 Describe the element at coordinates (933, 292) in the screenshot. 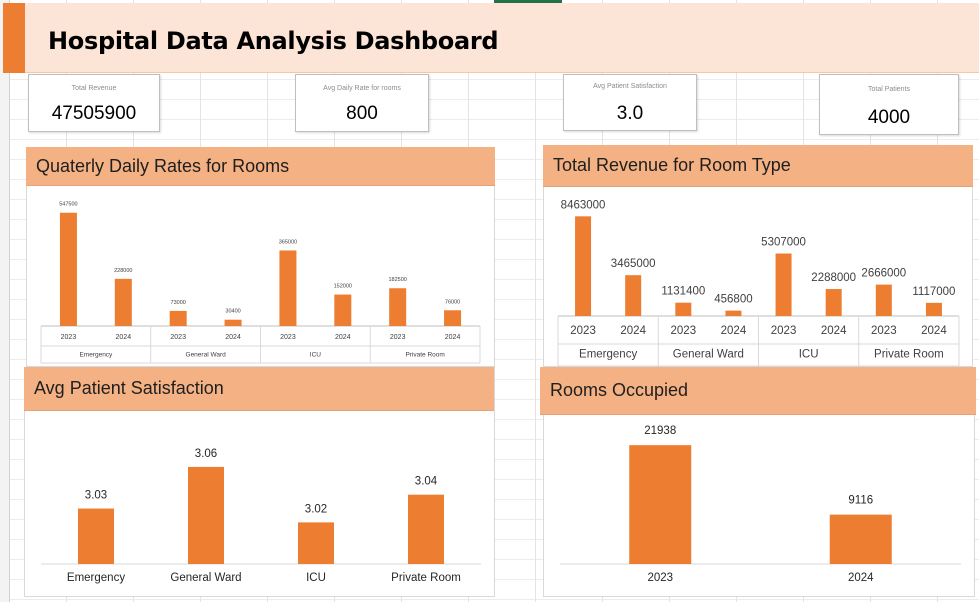

I see `data-label: 1117000` at that location.